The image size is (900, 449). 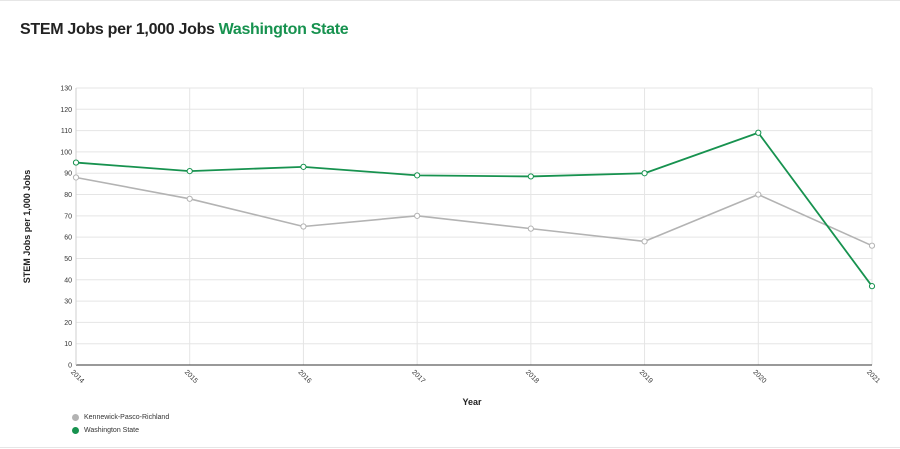 I want to click on x-tick-label: 2015, so click(x=191, y=377).